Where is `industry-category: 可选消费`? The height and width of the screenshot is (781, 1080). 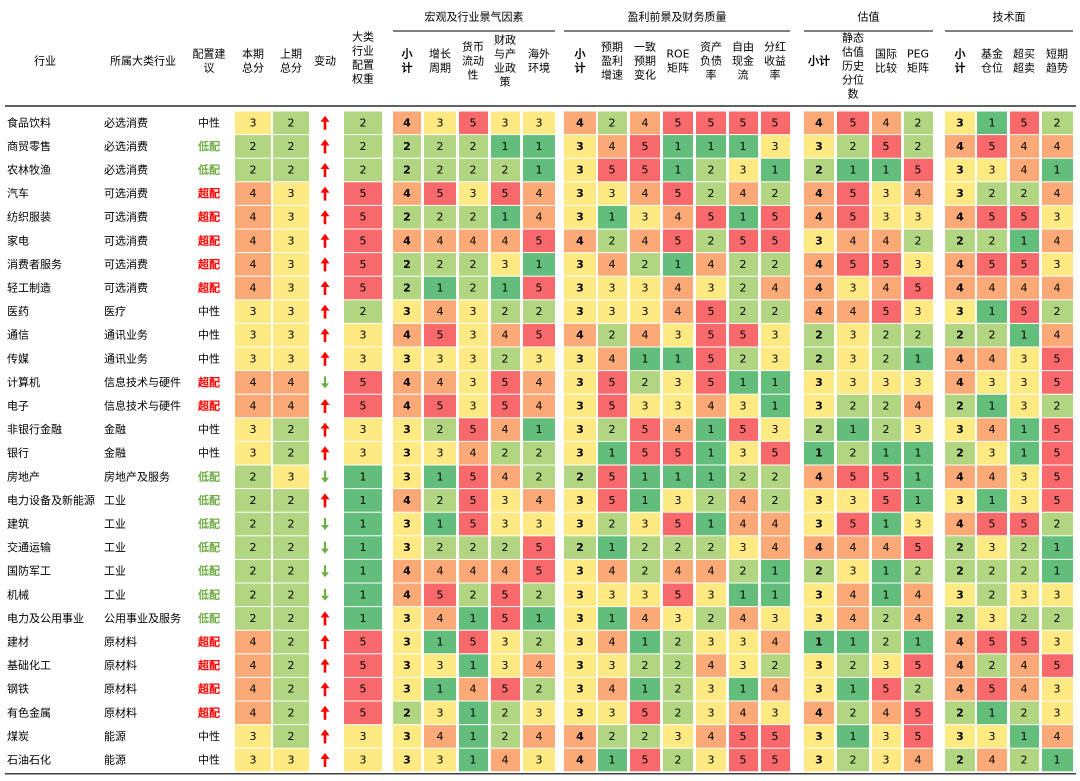 industry-category: 可选消费 is located at coordinates (126, 240).